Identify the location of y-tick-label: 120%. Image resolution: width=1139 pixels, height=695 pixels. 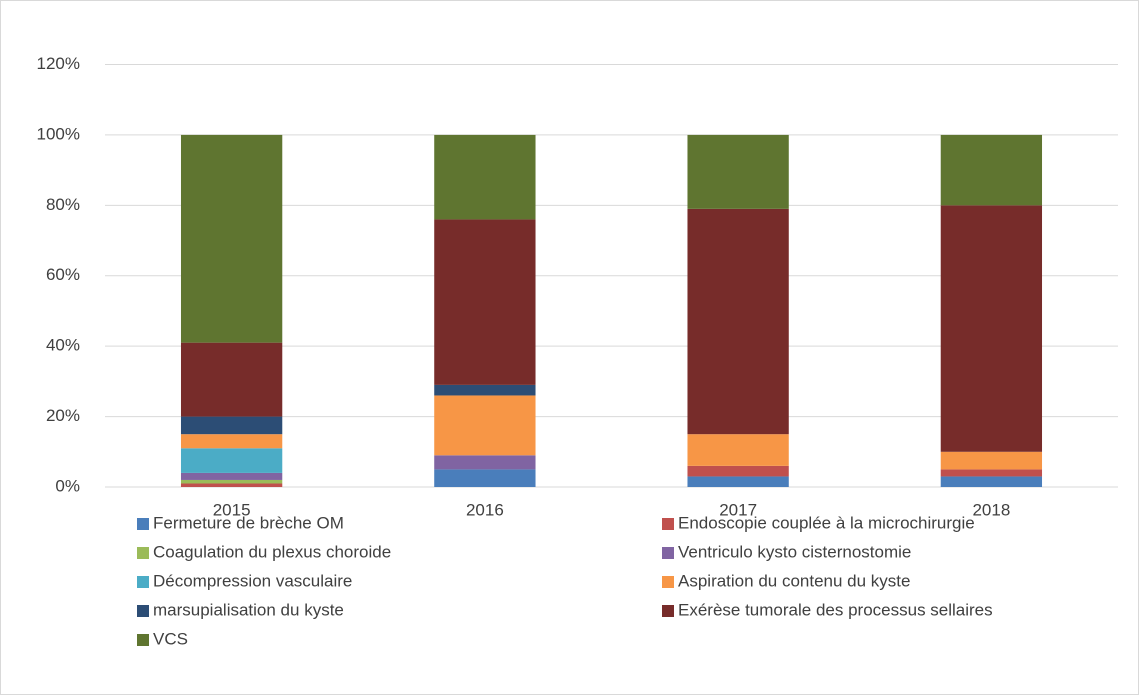
(58, 63).